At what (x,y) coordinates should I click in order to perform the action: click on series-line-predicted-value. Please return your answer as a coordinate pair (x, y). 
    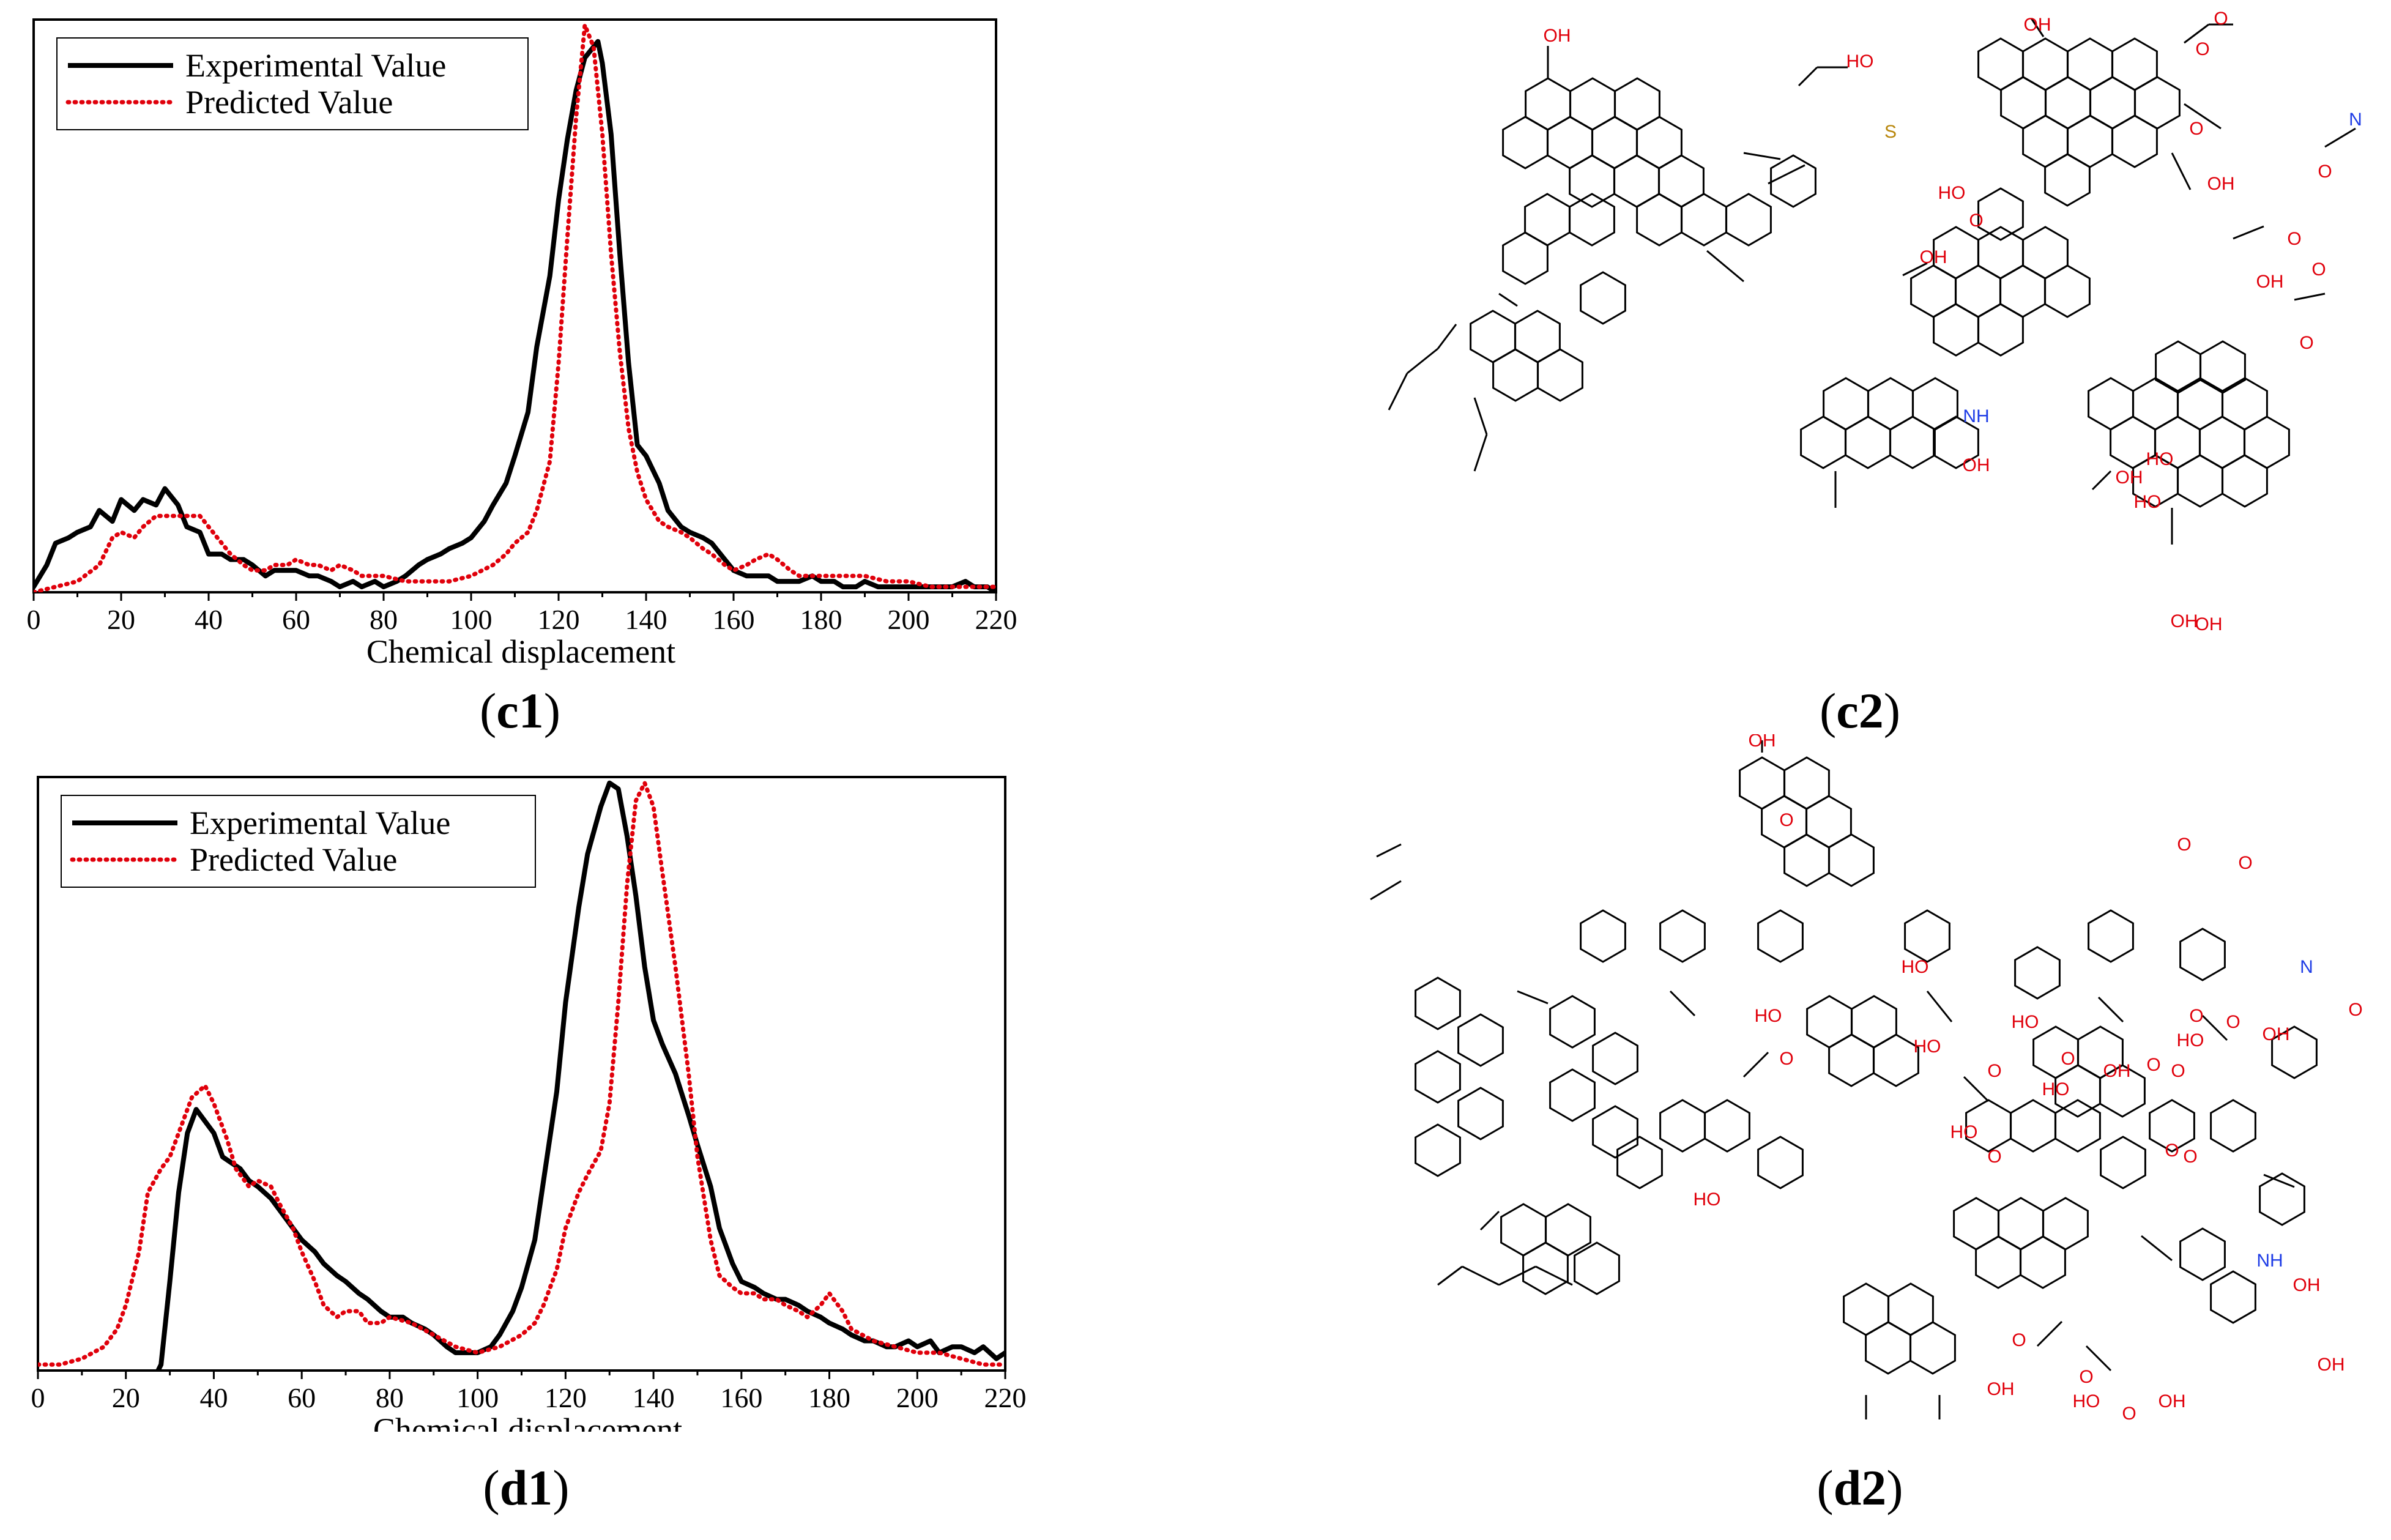
    Looking at the image, I should click on (515, 307).